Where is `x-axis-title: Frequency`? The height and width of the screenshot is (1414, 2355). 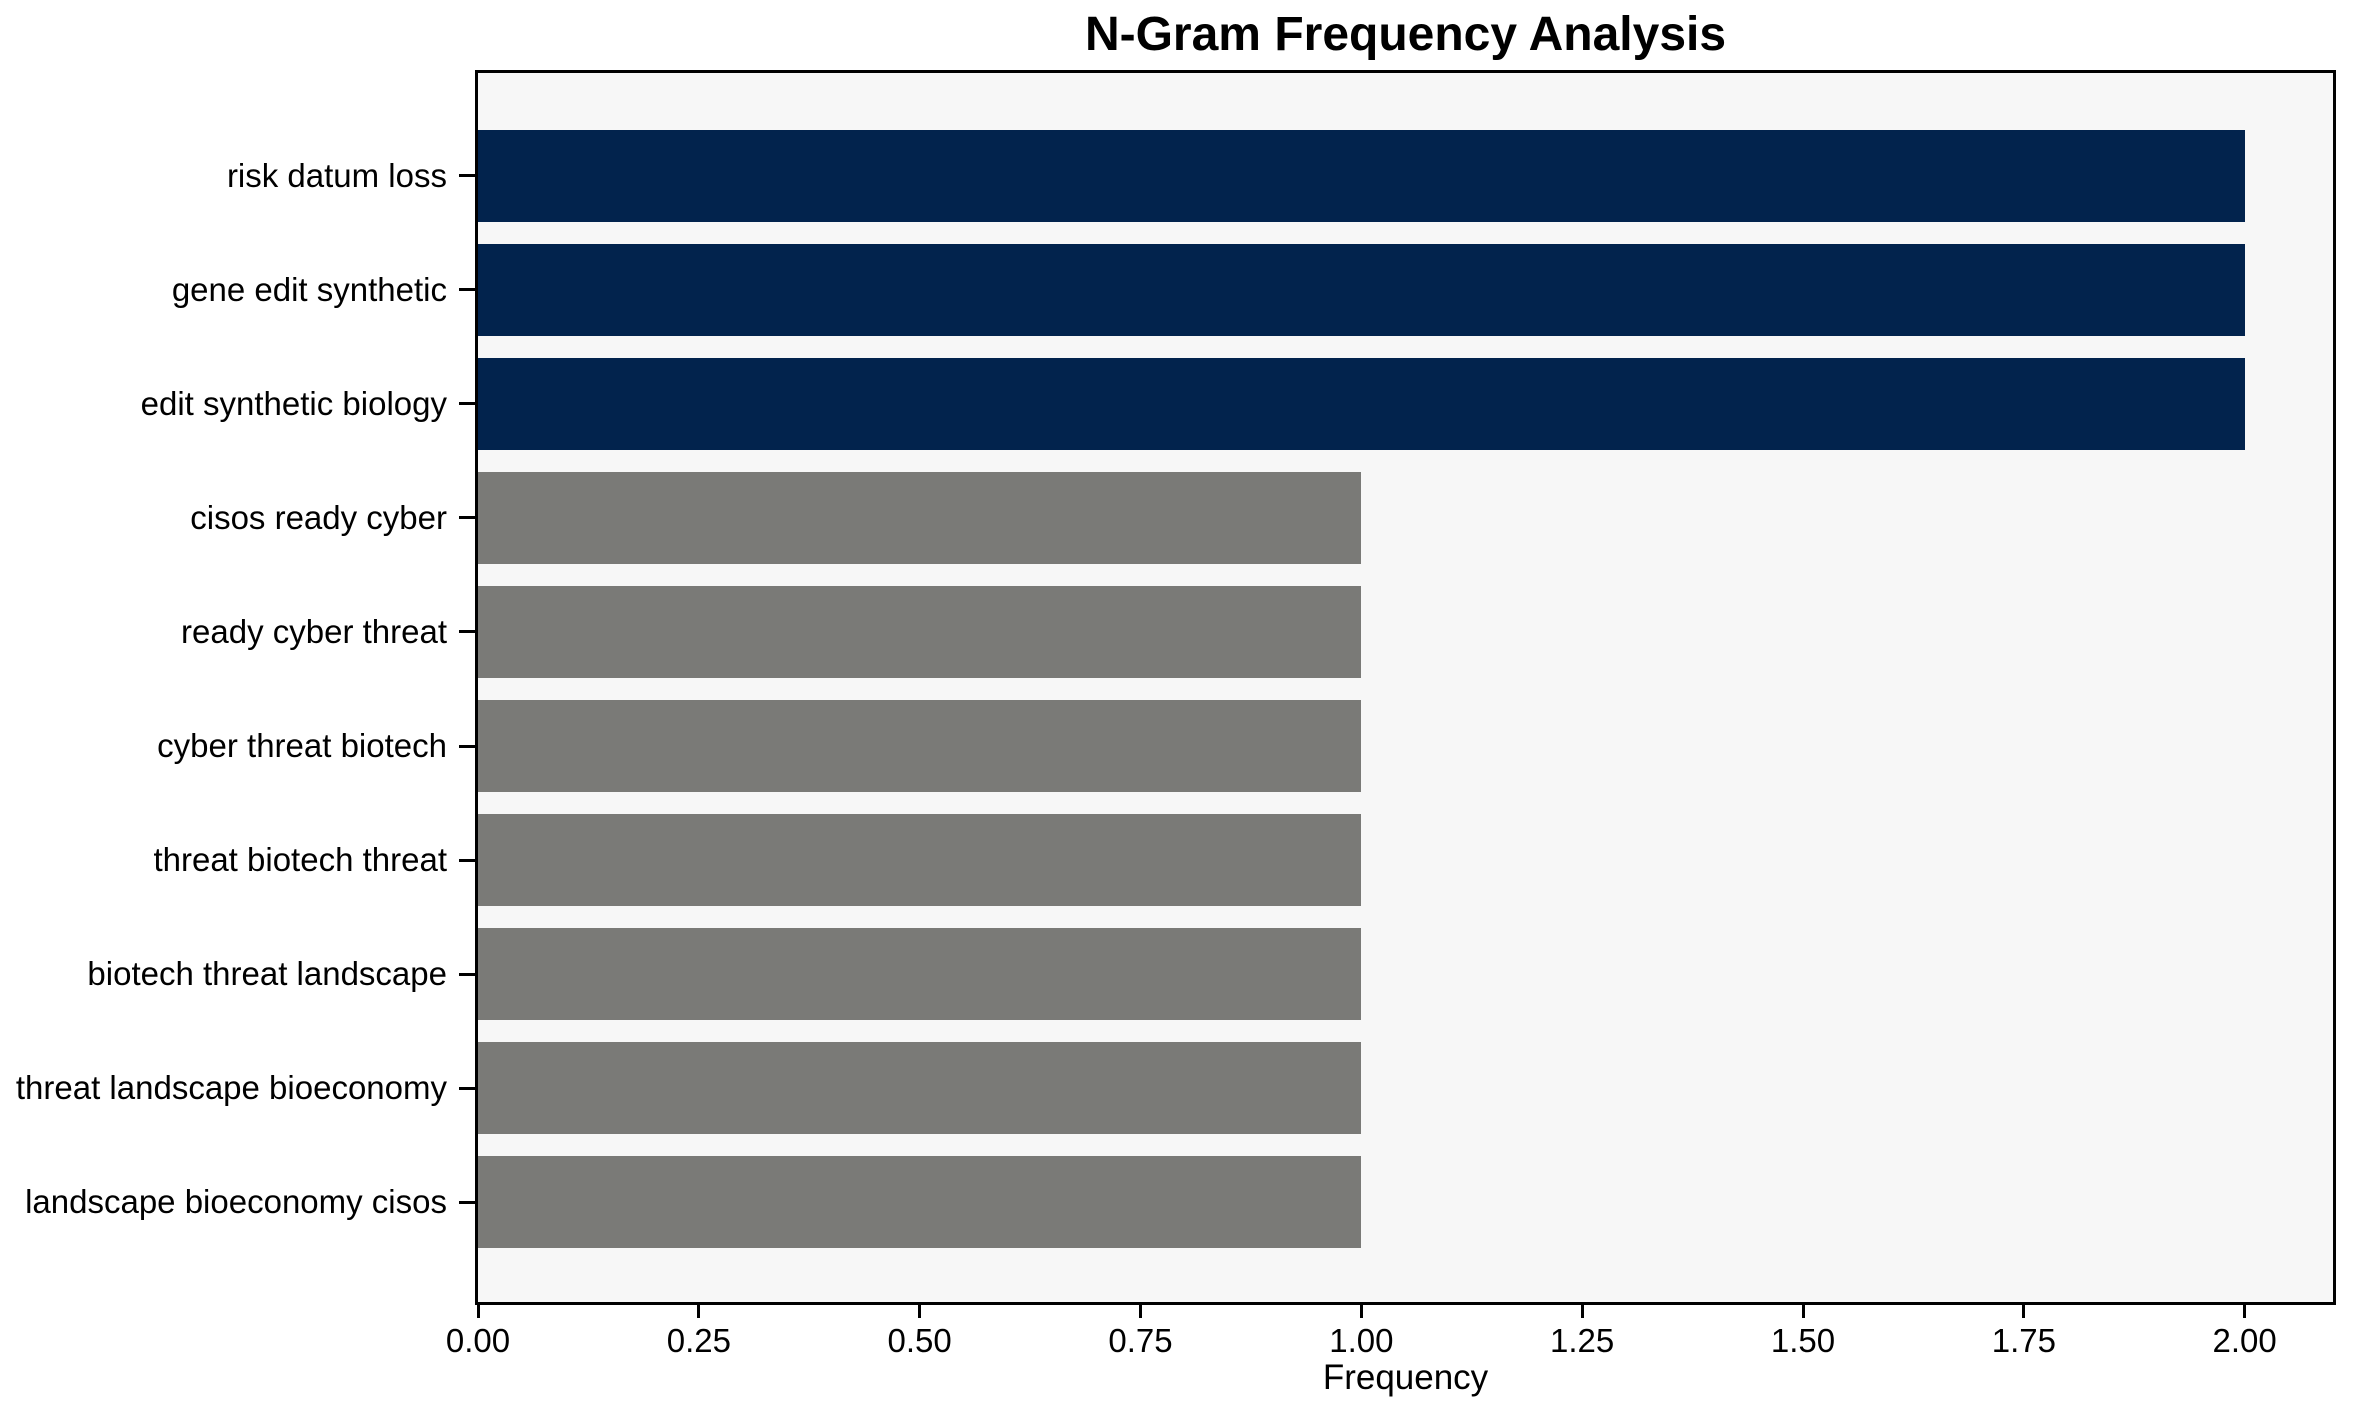
x-axis-title: Frequency is located at coordinates (1405, 1377).